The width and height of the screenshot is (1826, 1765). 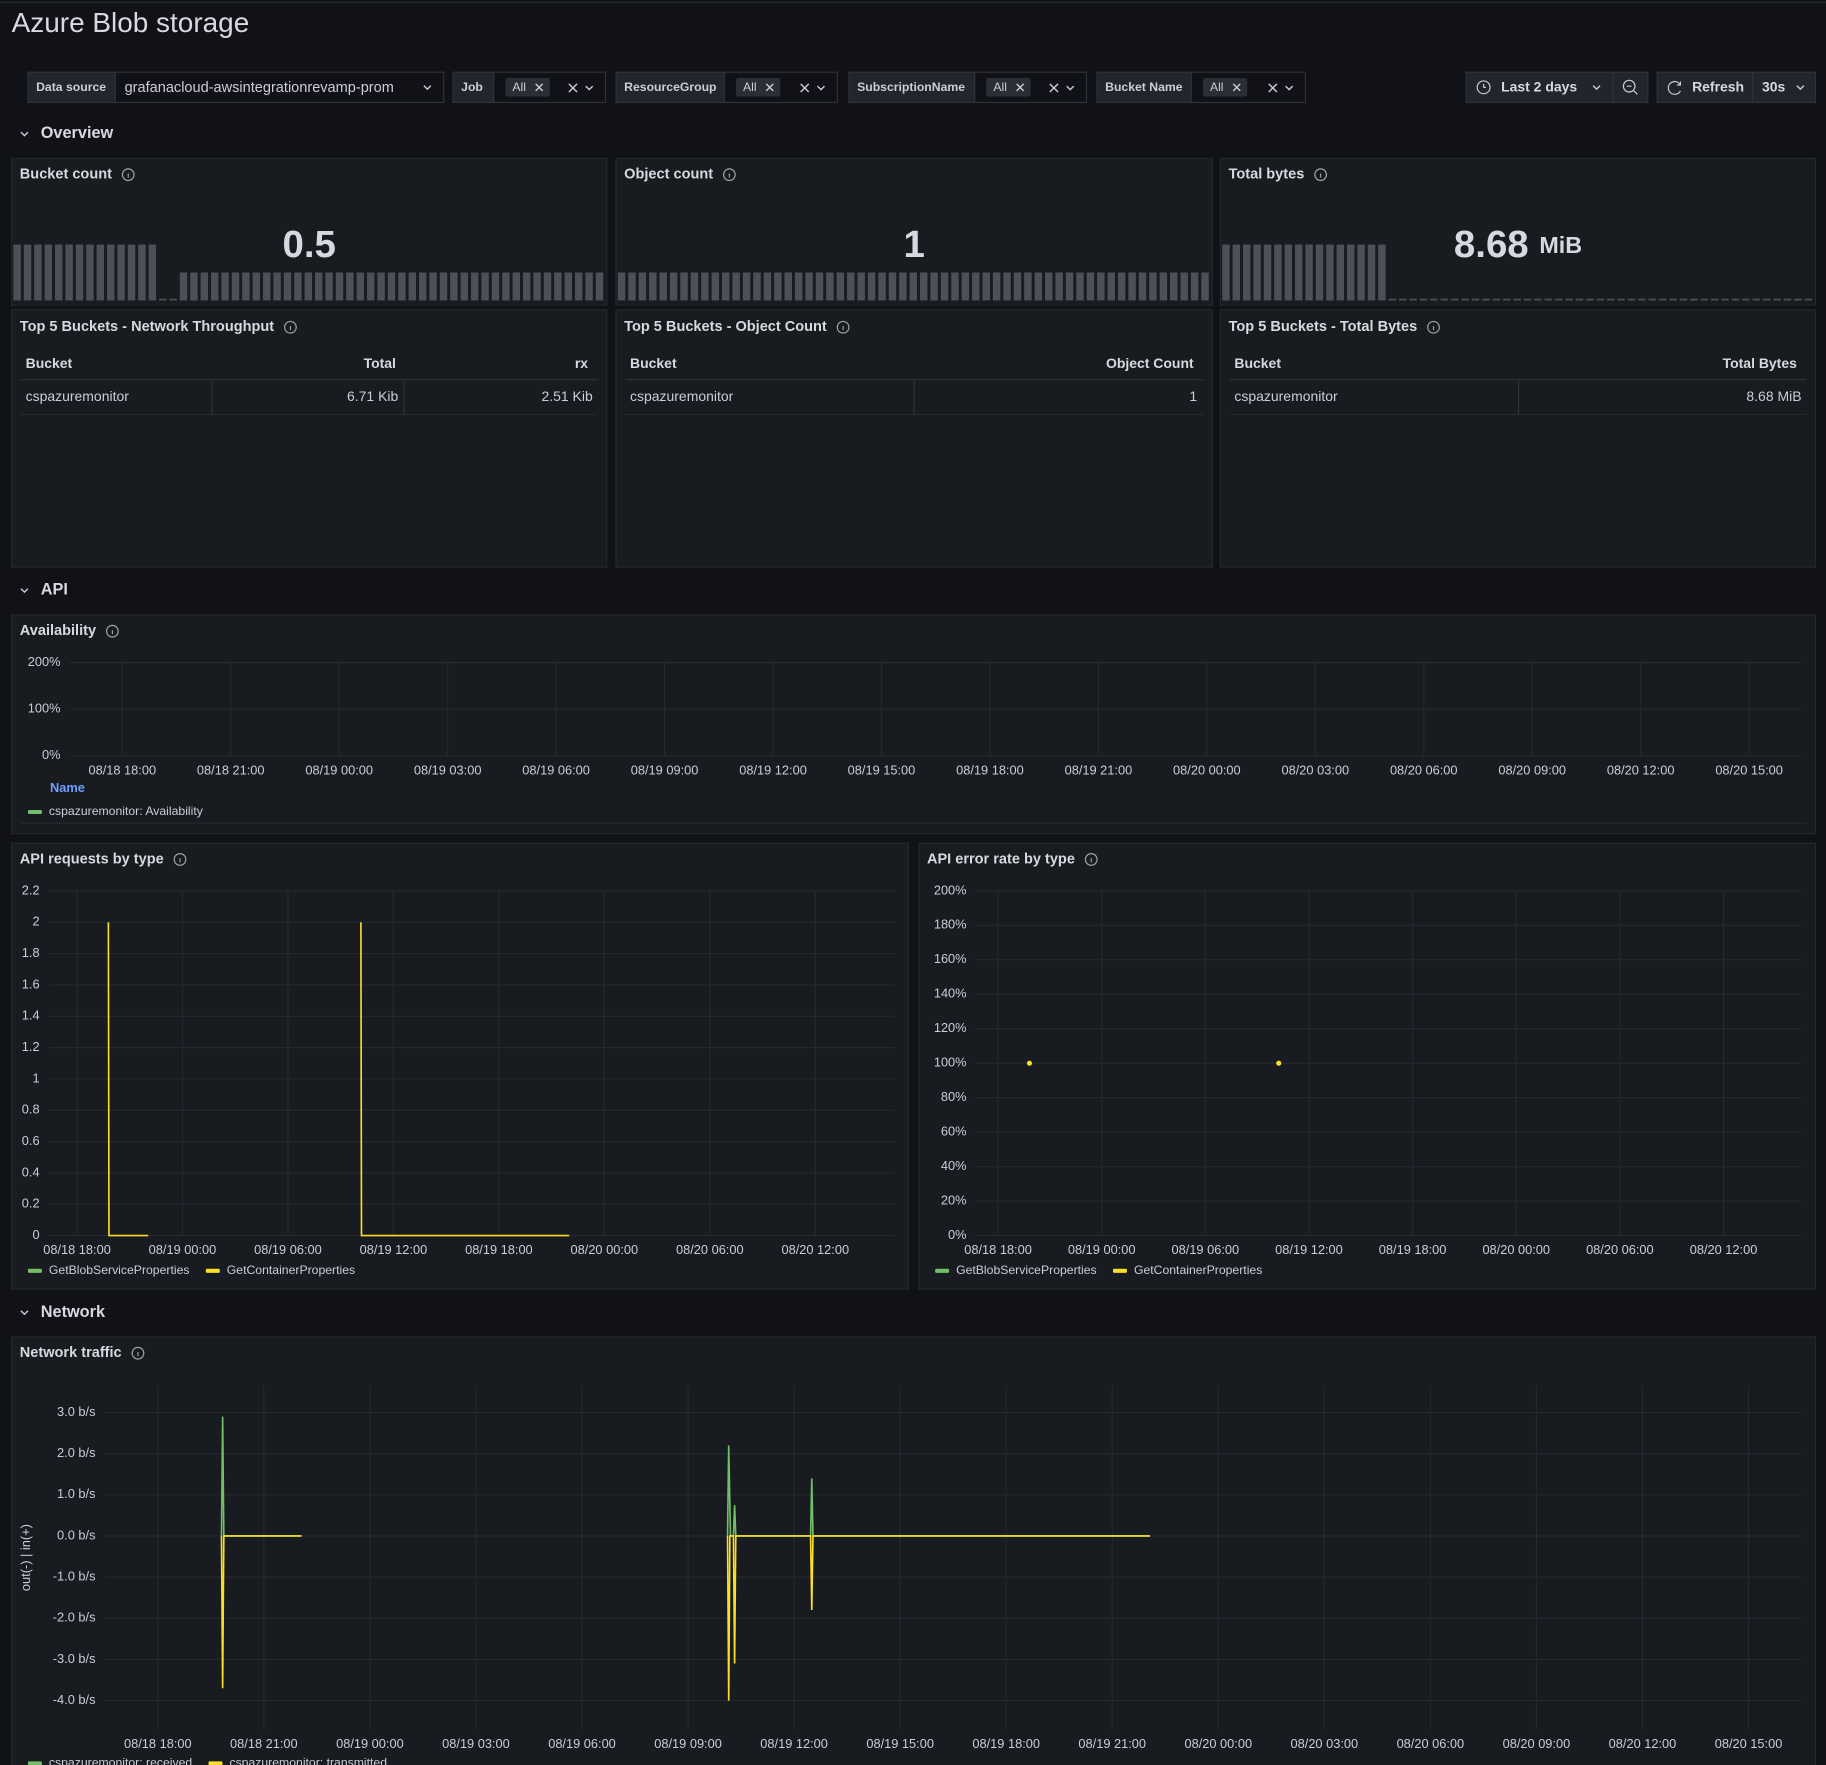 I want to click on y-tick-label: 140%, so click(x=950, y=993).